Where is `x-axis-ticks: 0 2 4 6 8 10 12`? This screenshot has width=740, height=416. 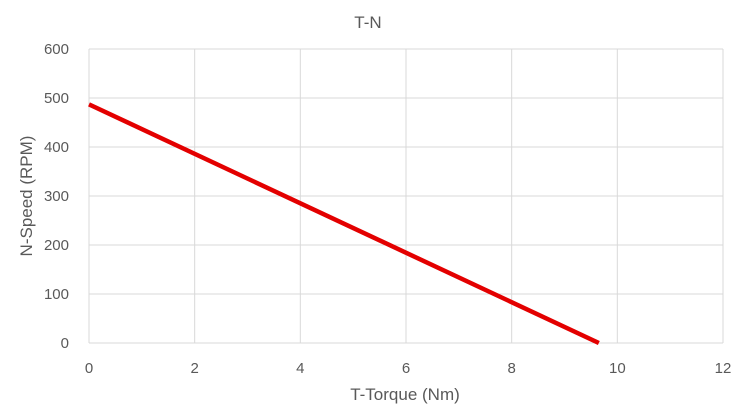
x-axis-ticks: 0 2 4 6 8 10 12 is located at coordinates (408, 368).